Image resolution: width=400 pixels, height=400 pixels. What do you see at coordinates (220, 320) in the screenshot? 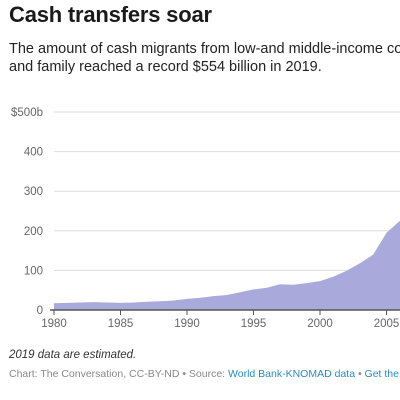
I see `x-axis-ticks: 1980 1985 1990 1995 2000 2005` at bounding box center [220, 320].